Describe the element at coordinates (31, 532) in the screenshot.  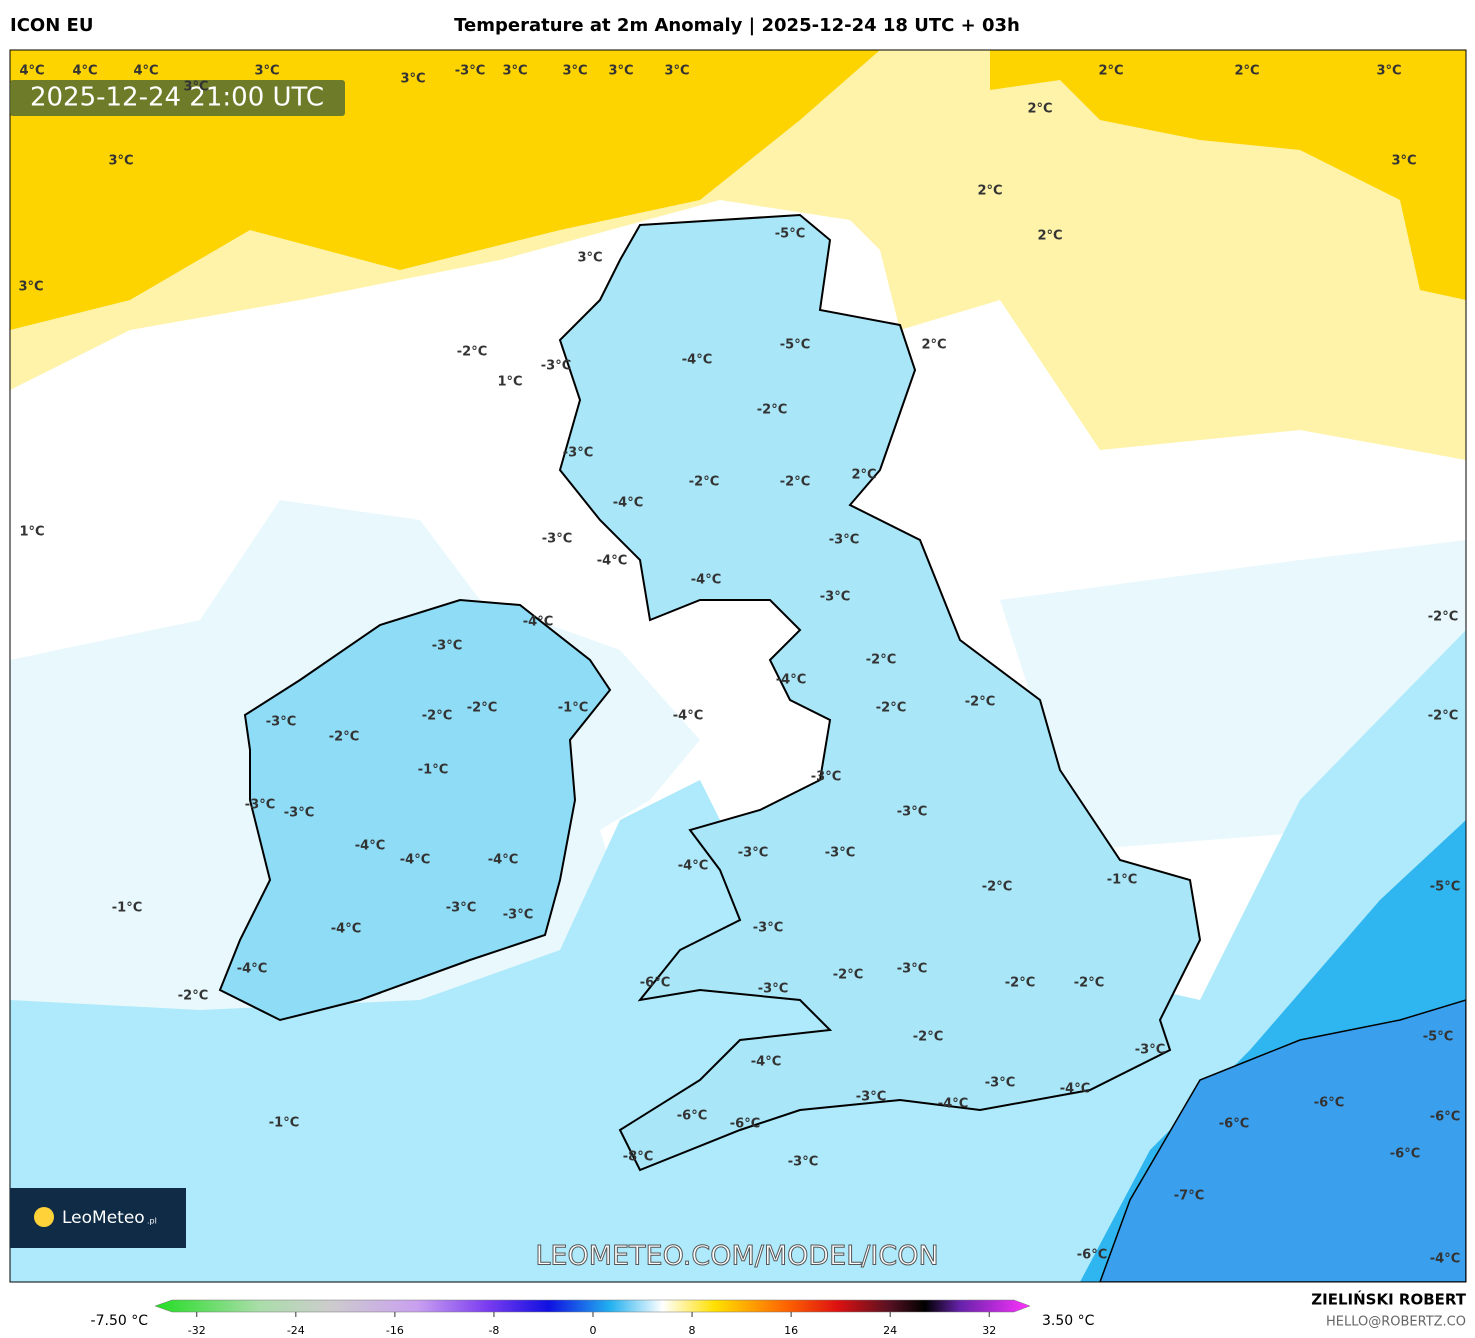
I see `contour-label: 1°C` at that location.